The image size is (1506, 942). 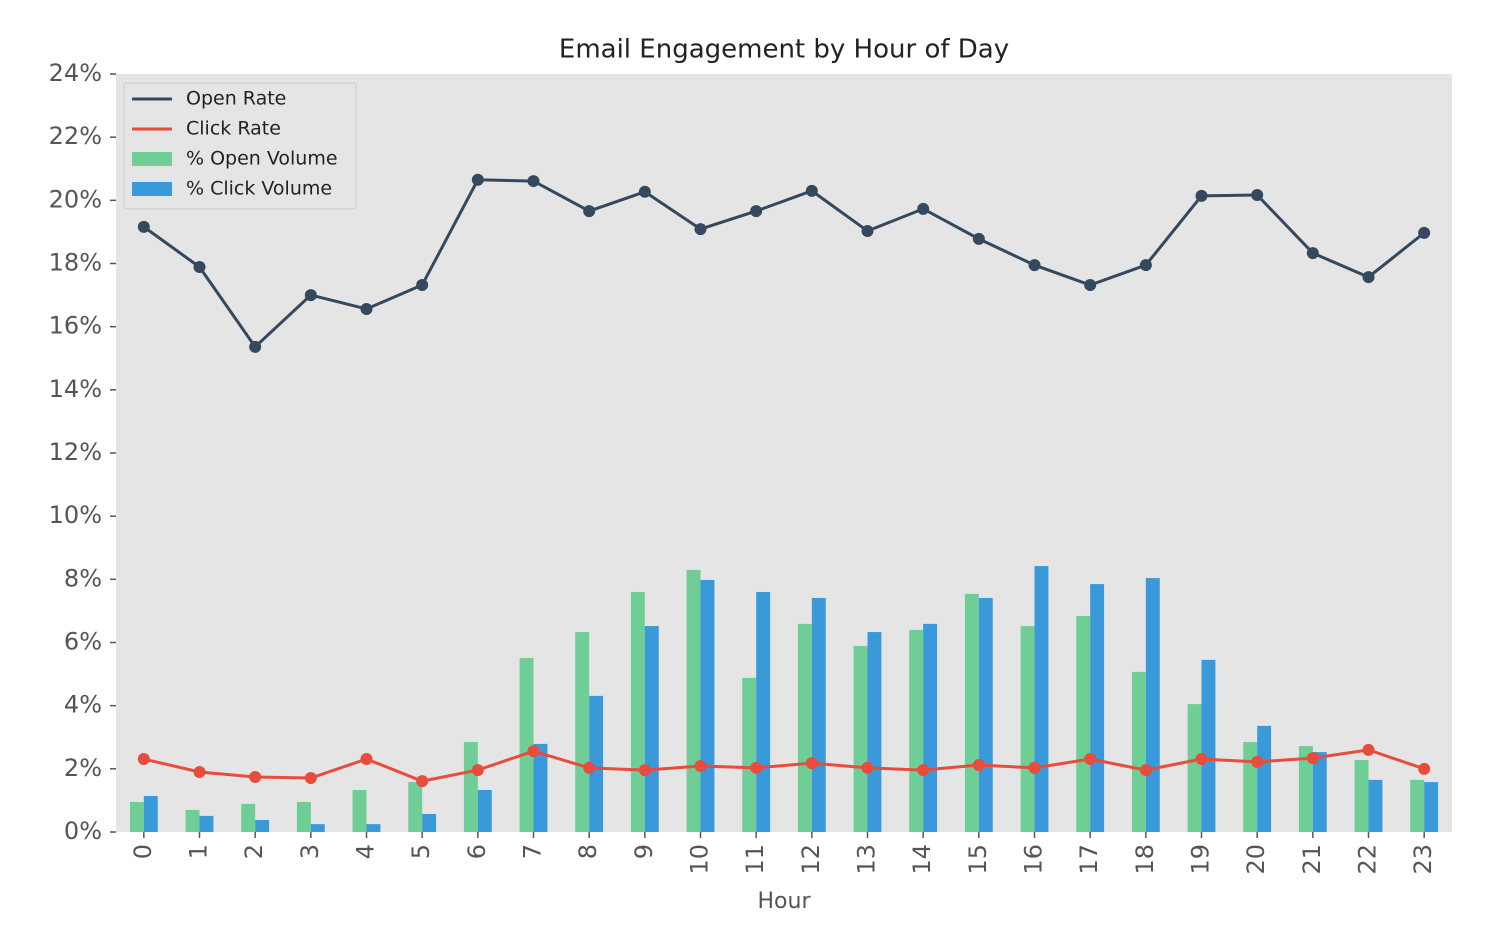 What do you see at coordinates (1368, 859) in the screenshot?
I see `x-tick-label: 22` at bounding box center [1368, 859].